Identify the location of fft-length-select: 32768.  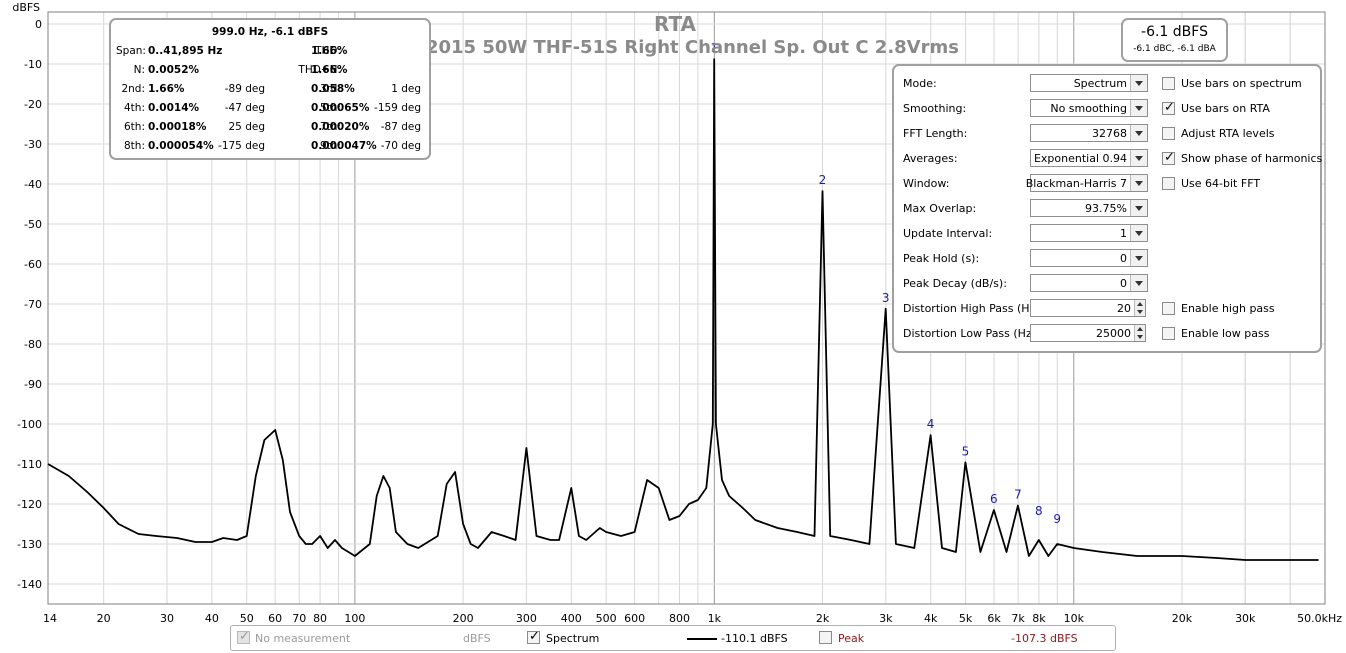
(1089, 133).